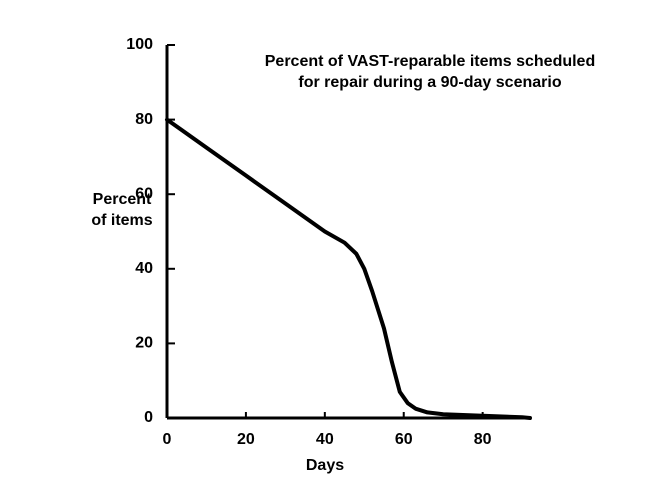  I want to click on y-tick-label: 40, so click(144, 268).